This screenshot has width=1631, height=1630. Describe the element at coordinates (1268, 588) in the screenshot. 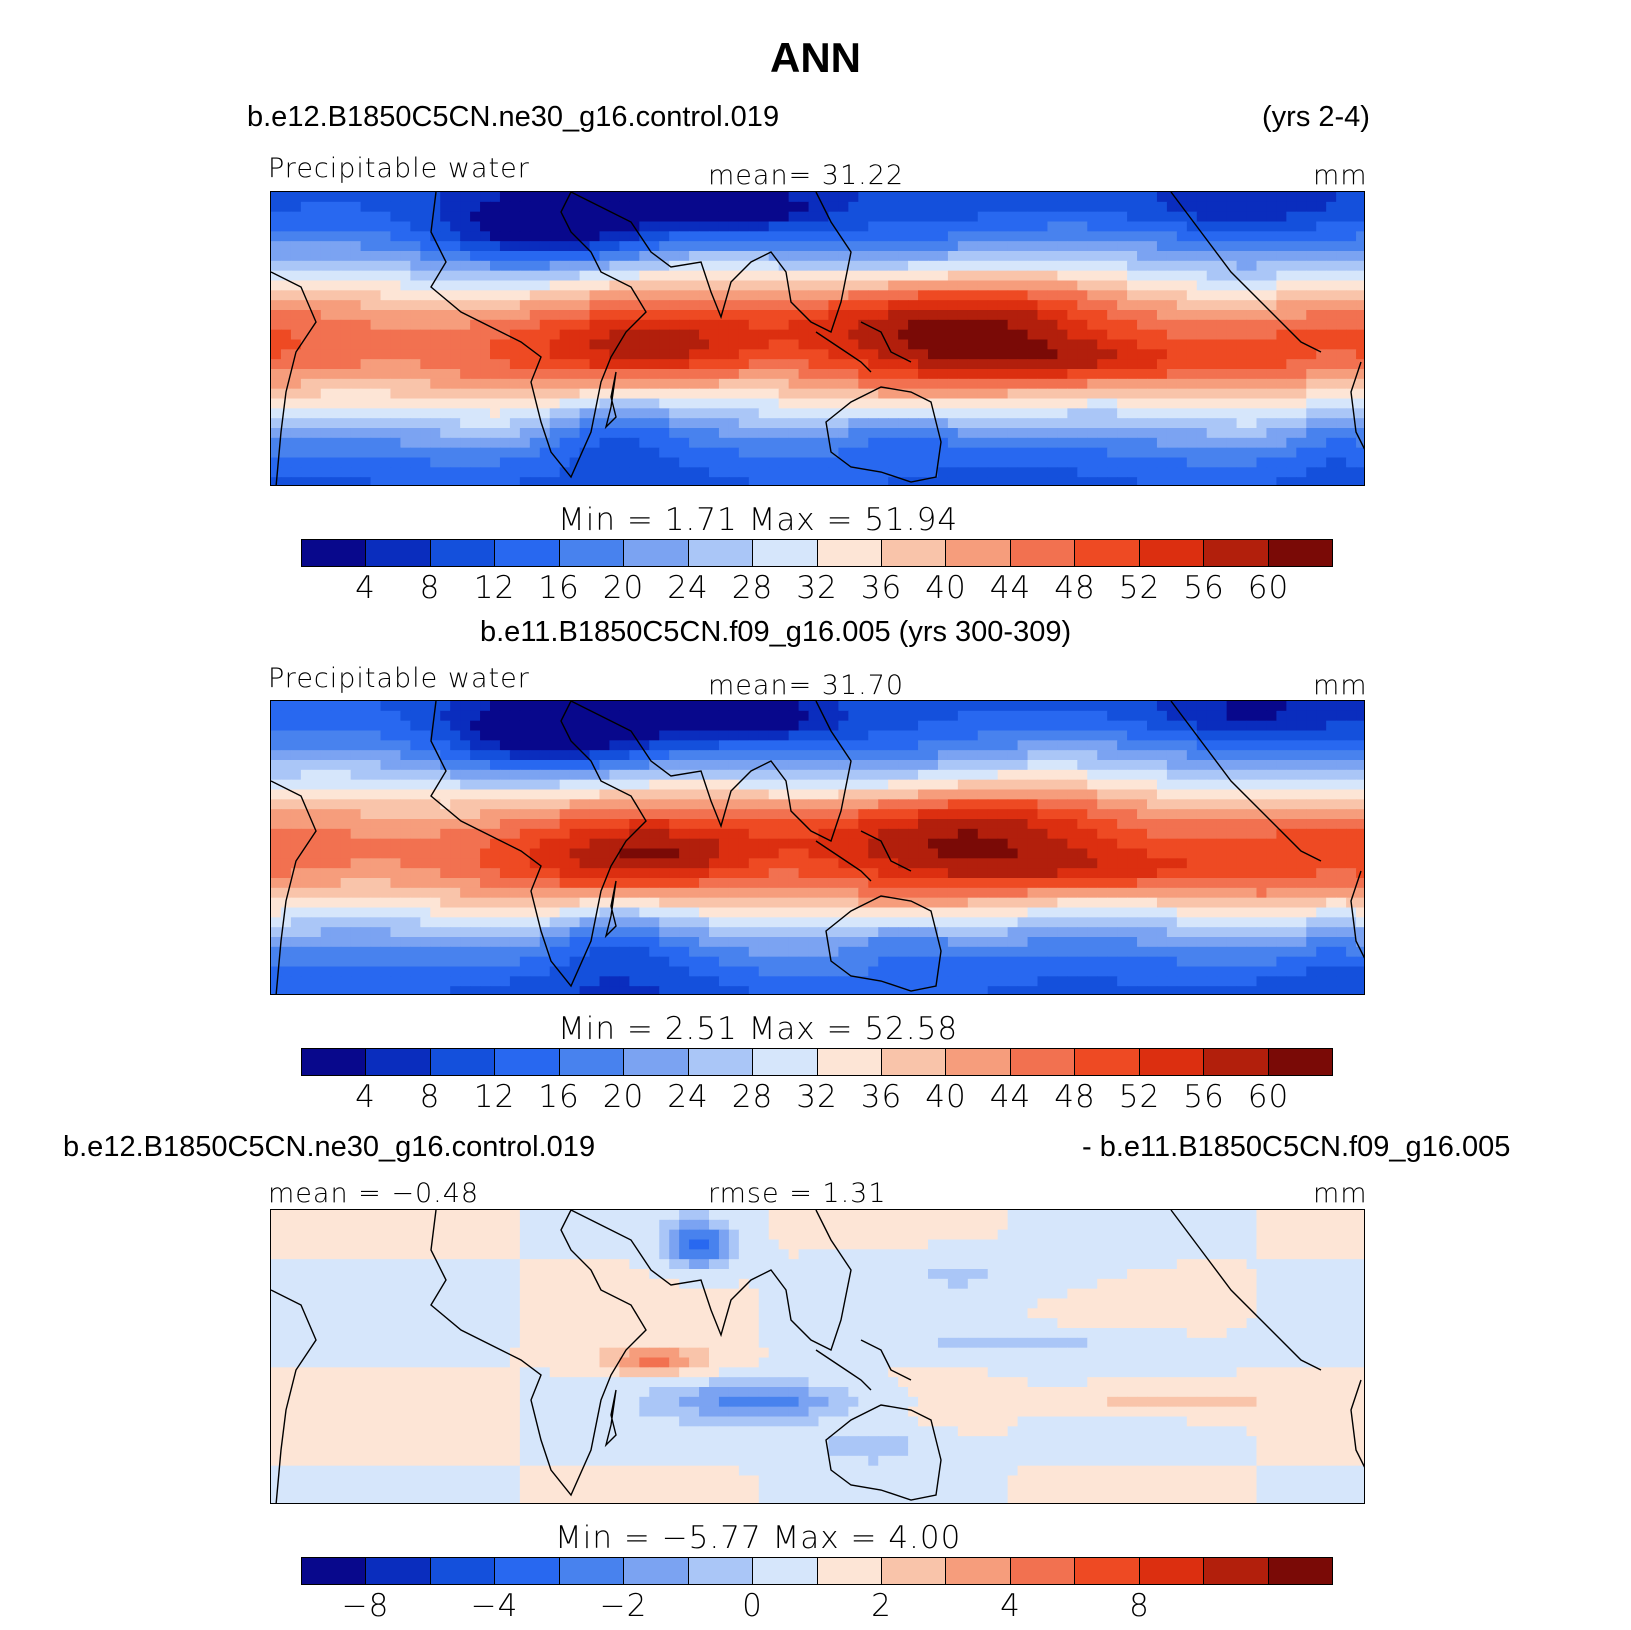

I see `colorbar-tick-label: 60` at that location.